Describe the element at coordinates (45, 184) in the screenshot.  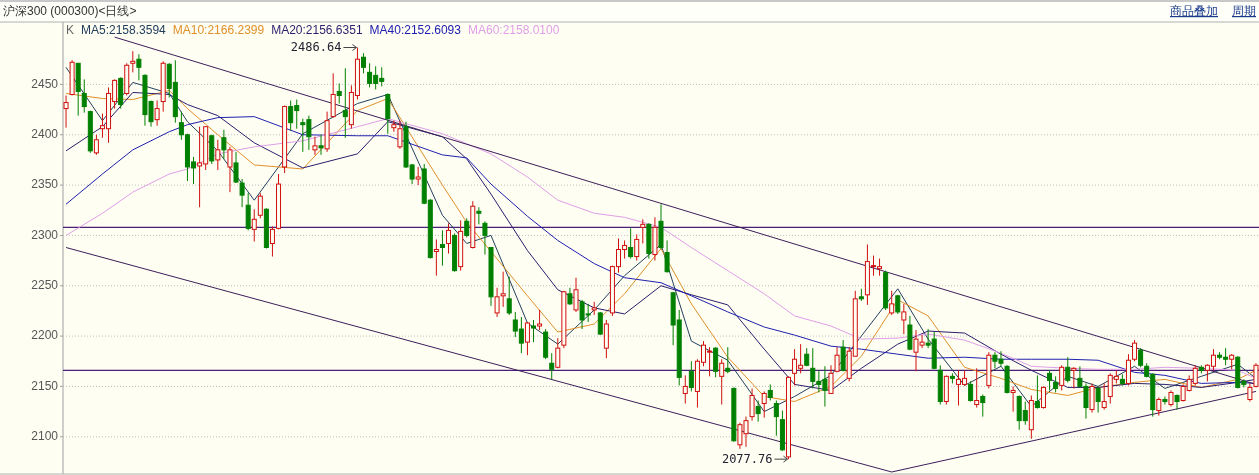
I see `y-tick-label: 2350` at that location.